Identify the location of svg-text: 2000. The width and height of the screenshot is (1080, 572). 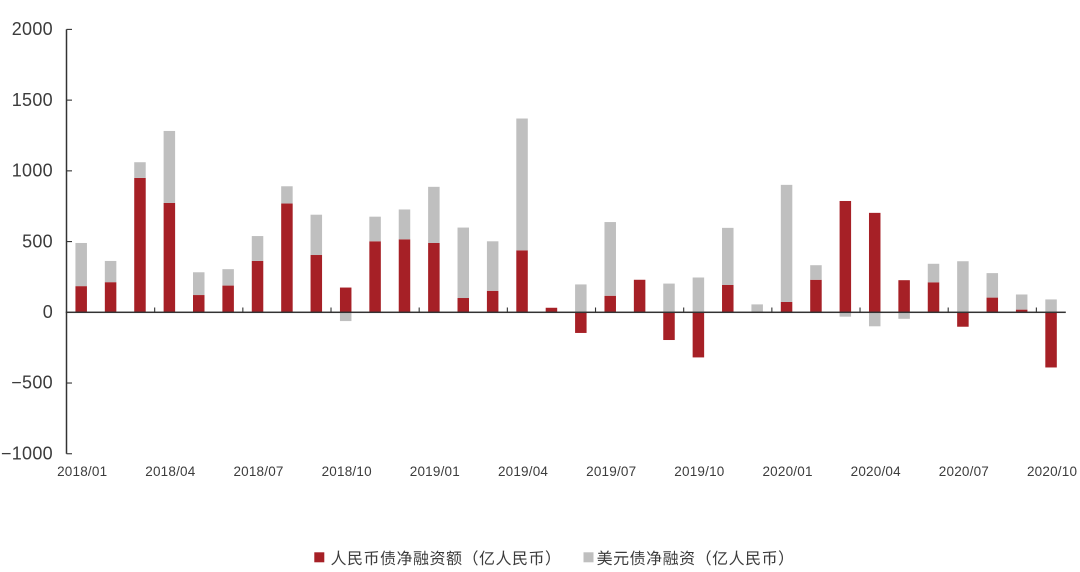
(32, 29).